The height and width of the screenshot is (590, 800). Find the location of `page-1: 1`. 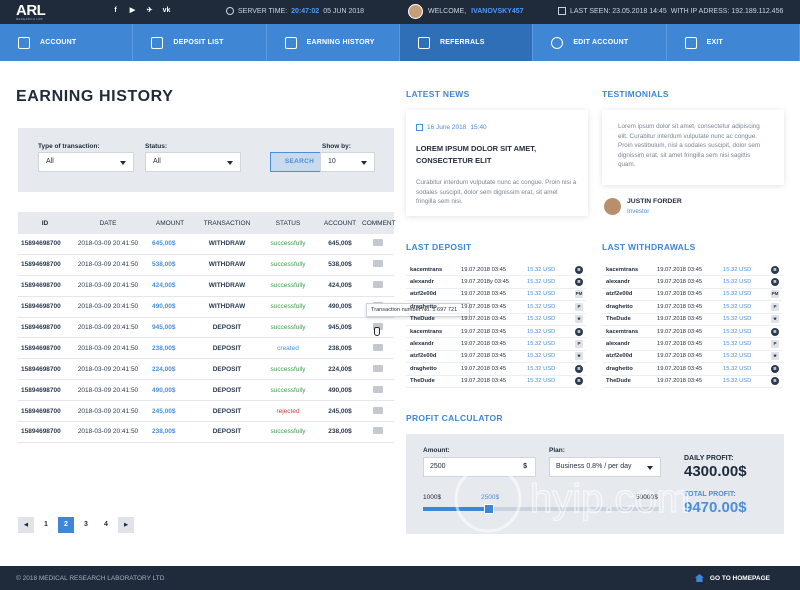

page-1: 1 is located at coordinates (46, 524).